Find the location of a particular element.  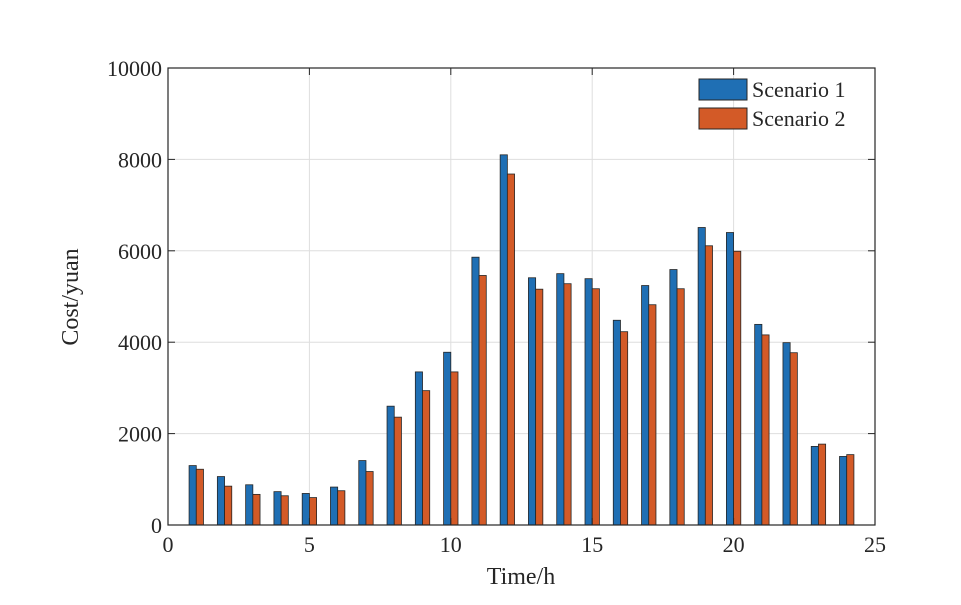

legend-label-scenario-1: Scenario 1 is located at coordinates (798, 89).